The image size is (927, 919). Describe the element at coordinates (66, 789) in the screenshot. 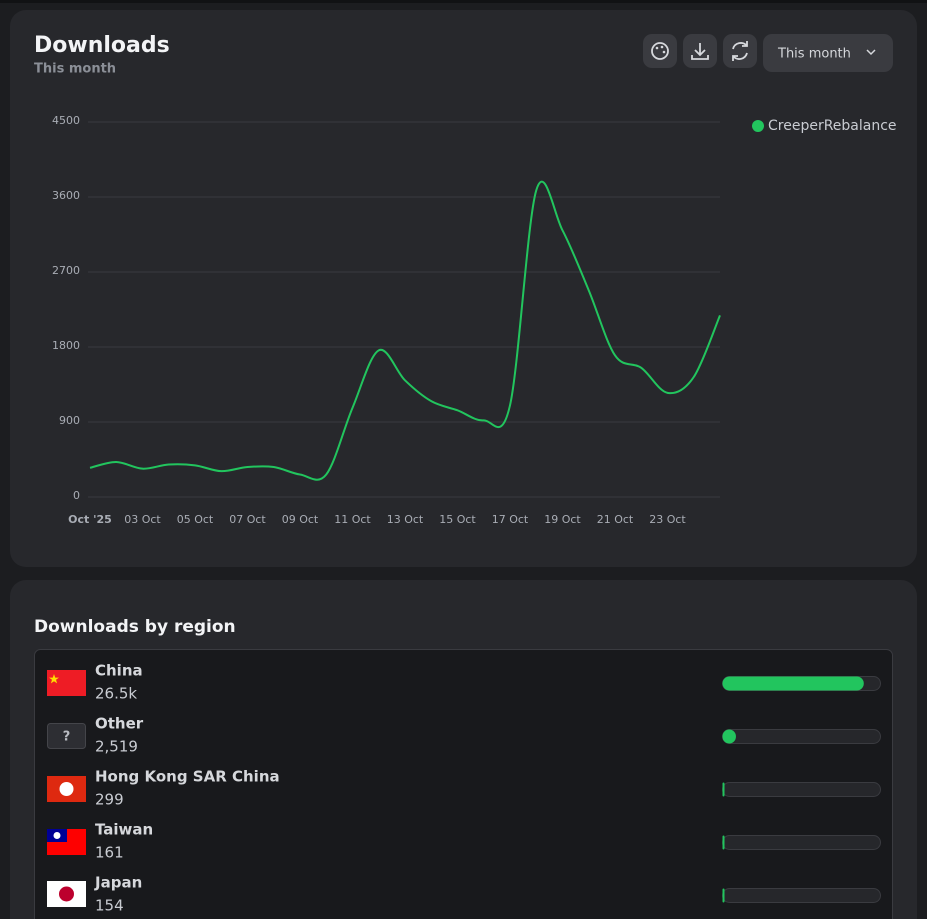

I see `flag-flower` at that location.